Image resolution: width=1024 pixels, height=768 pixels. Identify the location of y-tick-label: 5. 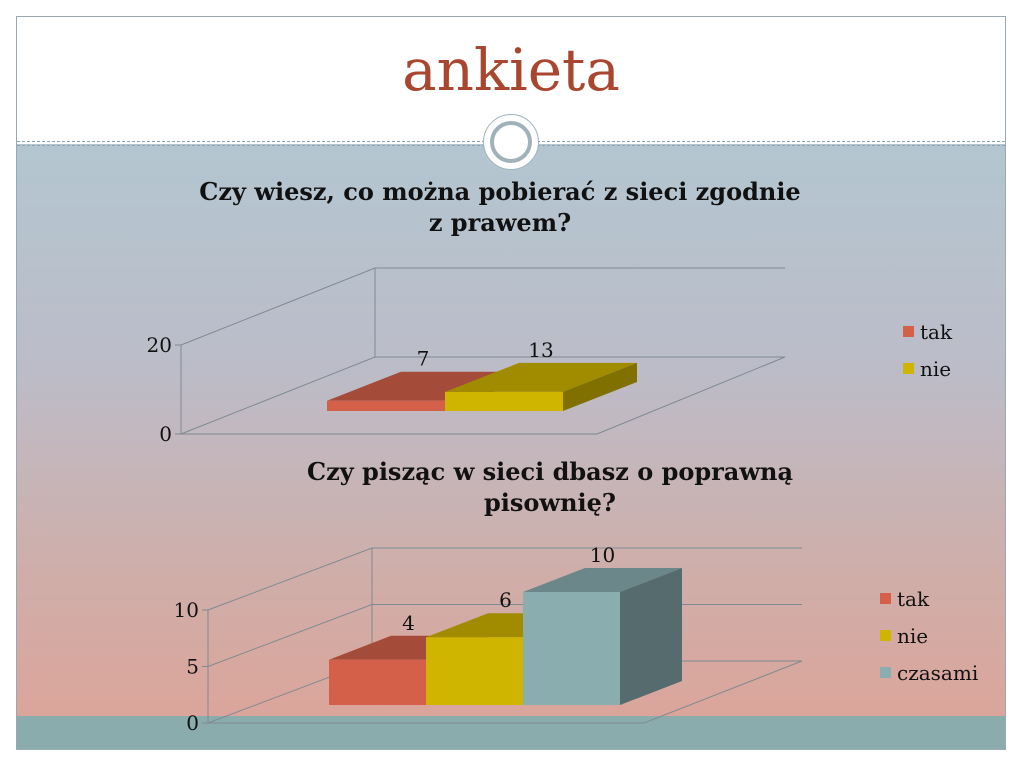
(192, 667).